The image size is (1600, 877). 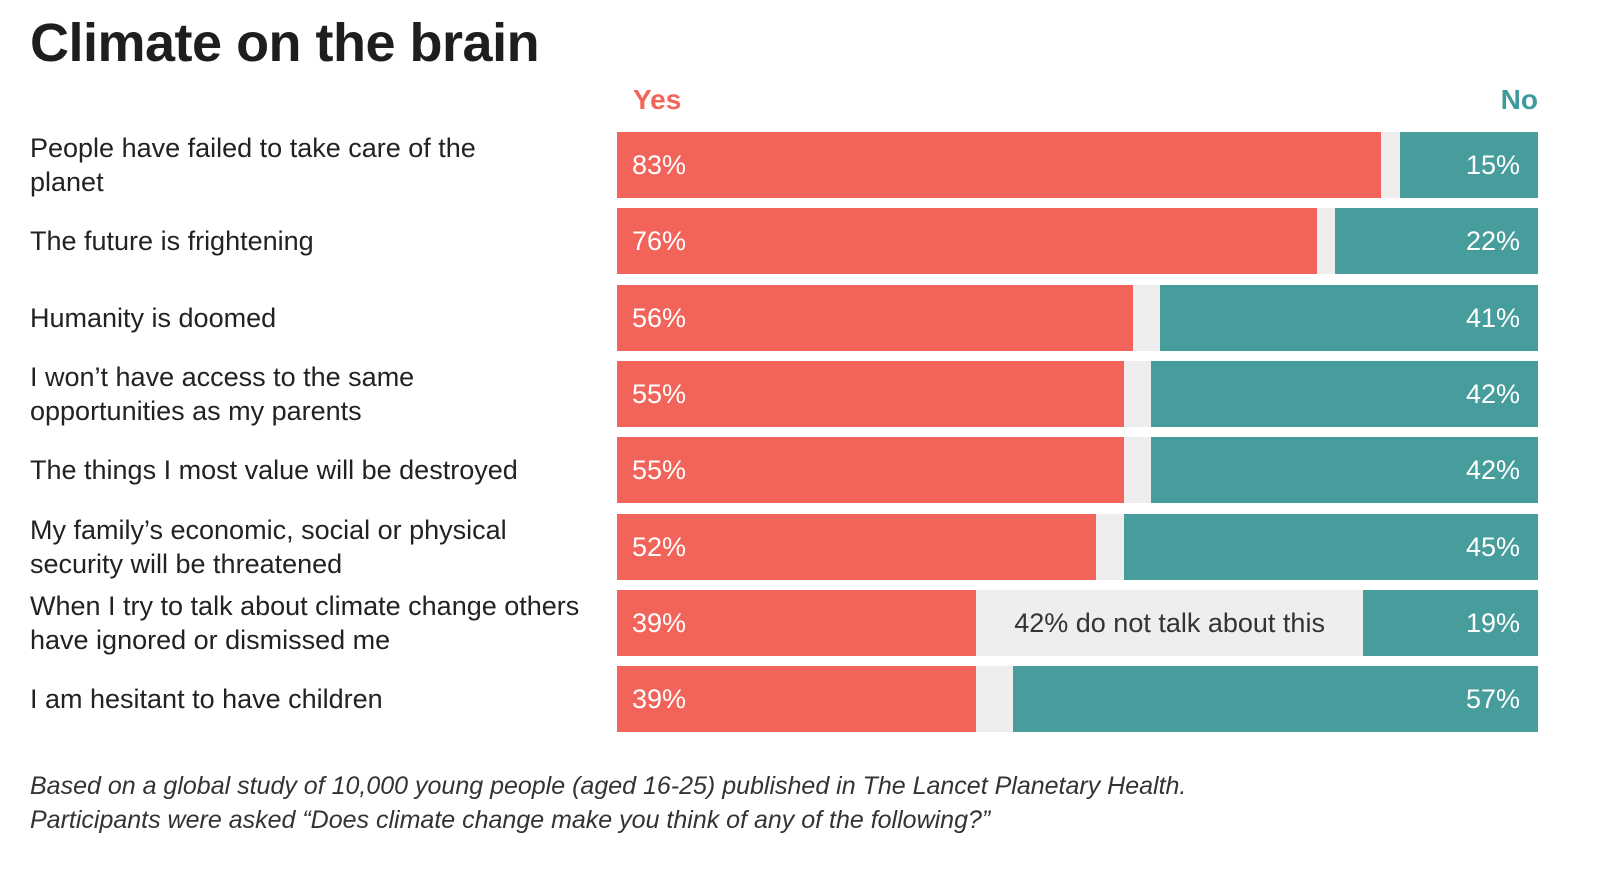 I want to click on bar-no: 22%, so click(x=1436, y=241).